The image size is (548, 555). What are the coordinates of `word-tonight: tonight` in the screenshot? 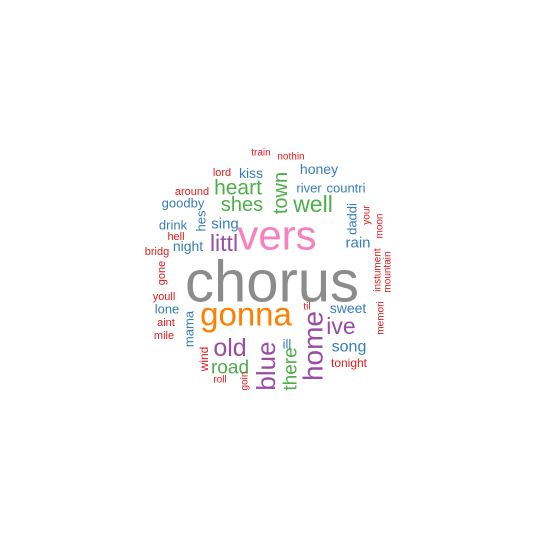 It's located at (349, 363).